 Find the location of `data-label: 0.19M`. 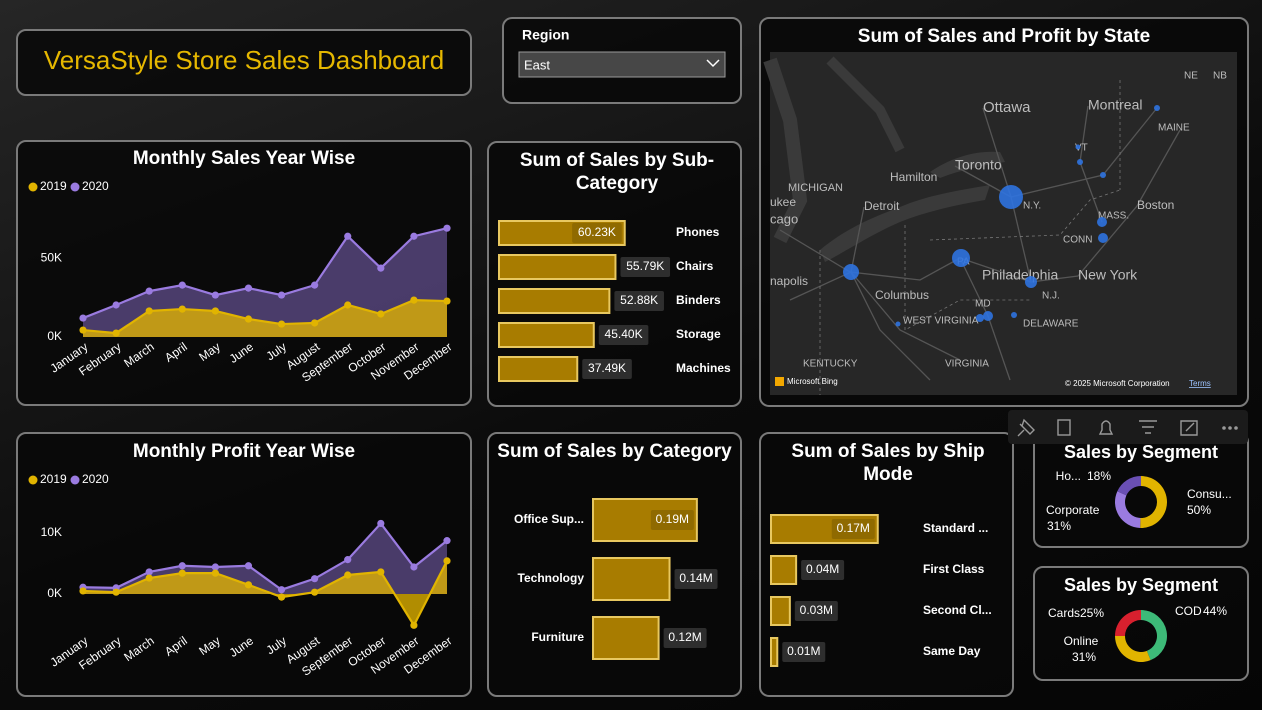

data-label: 0.19M is located at coordinates (672, 519).